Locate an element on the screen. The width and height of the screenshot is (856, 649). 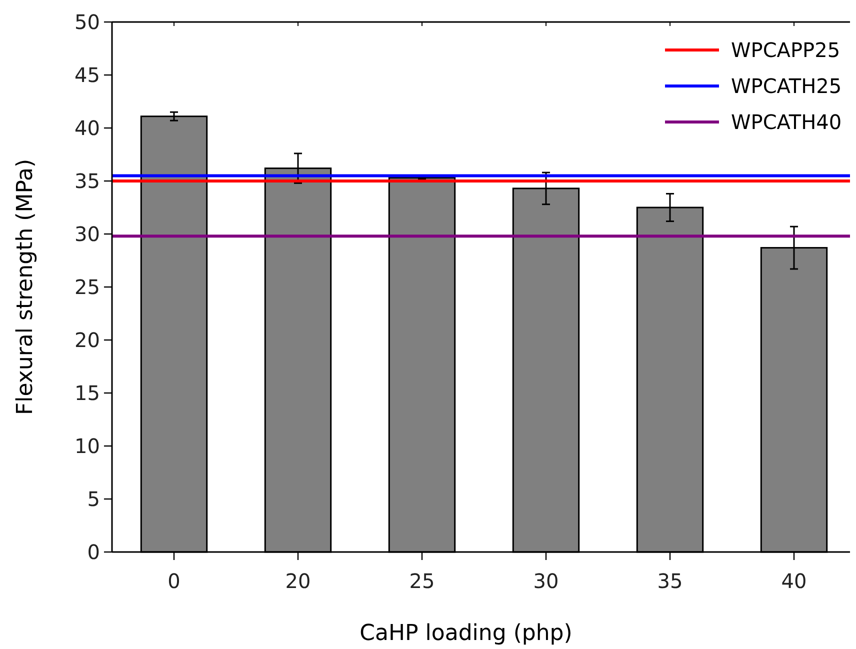
y-tick-label: 45 is located at coordinates (87, 75).